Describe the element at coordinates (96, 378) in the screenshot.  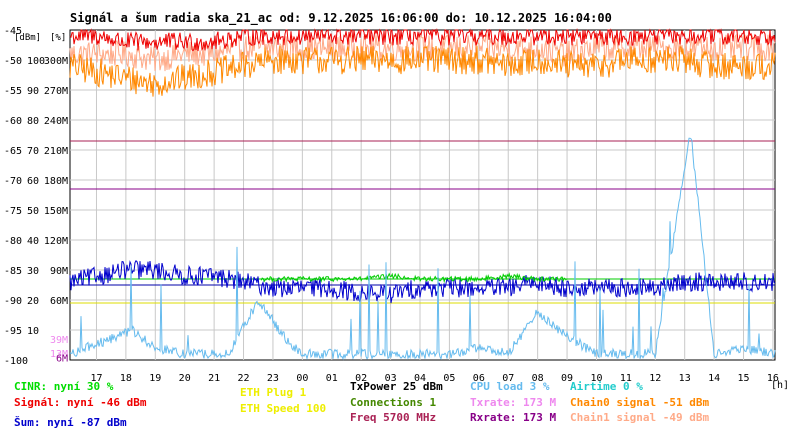
I see `x-tick-label: 17` at that location.